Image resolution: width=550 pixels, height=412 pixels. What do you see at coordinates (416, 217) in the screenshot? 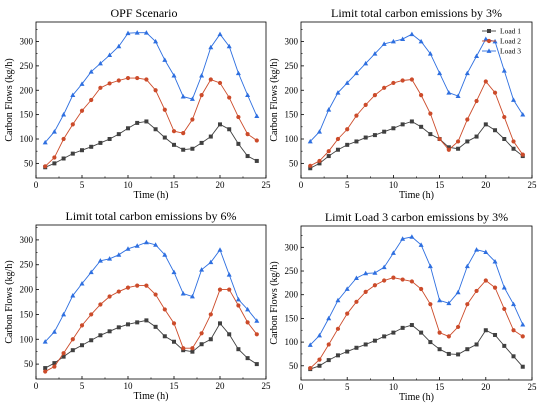
I see `chart-title: Limit Load 3 carbon emissions by 3%` at bounding box center [416, 217].